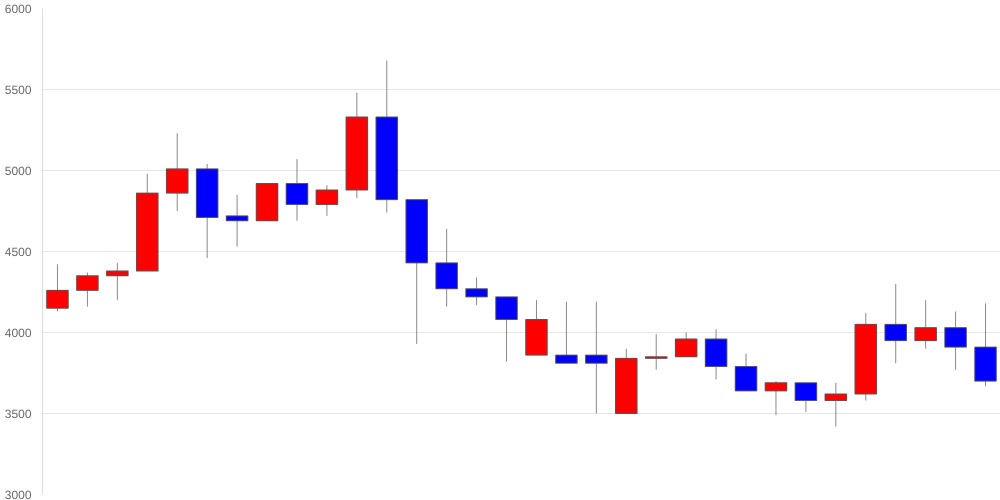 Image resolution: width=1000 pixels, height=500 pixels. I want to click on y-tick-label: 5500, so click(18, 90).